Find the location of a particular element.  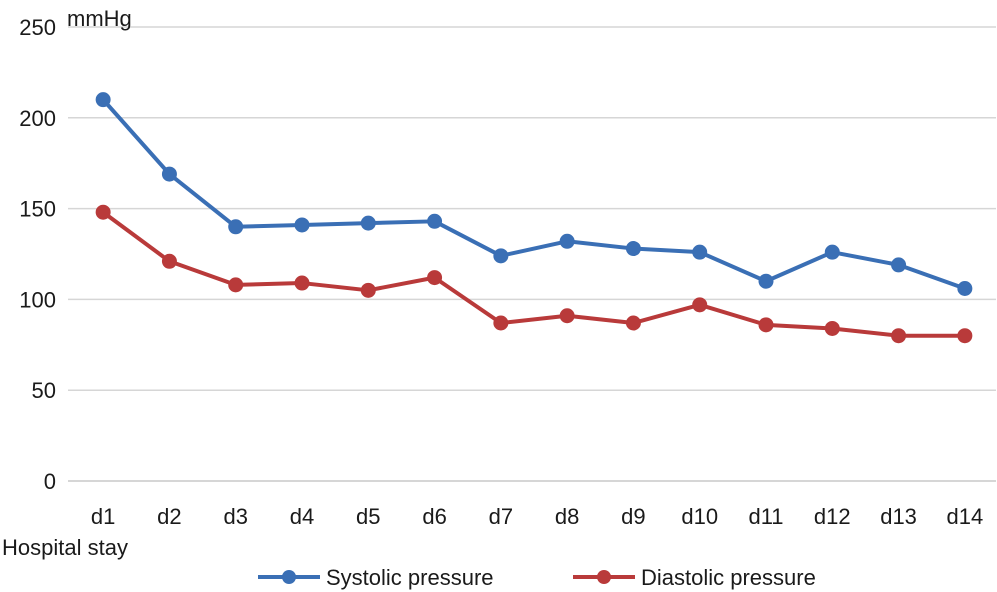

x-tick-label: d9 is located at coordinates (633, 516).